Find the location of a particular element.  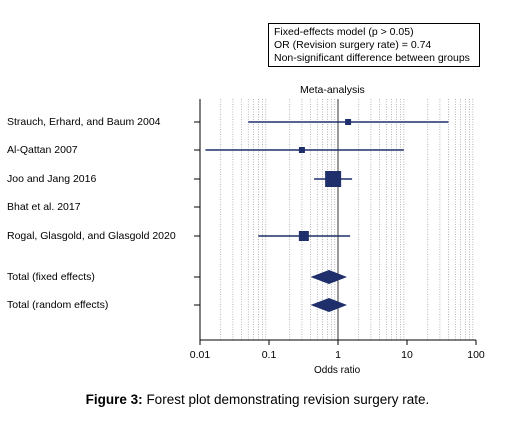

study-label: Al-Qattan 2007 is located at coordinates (42, 150).